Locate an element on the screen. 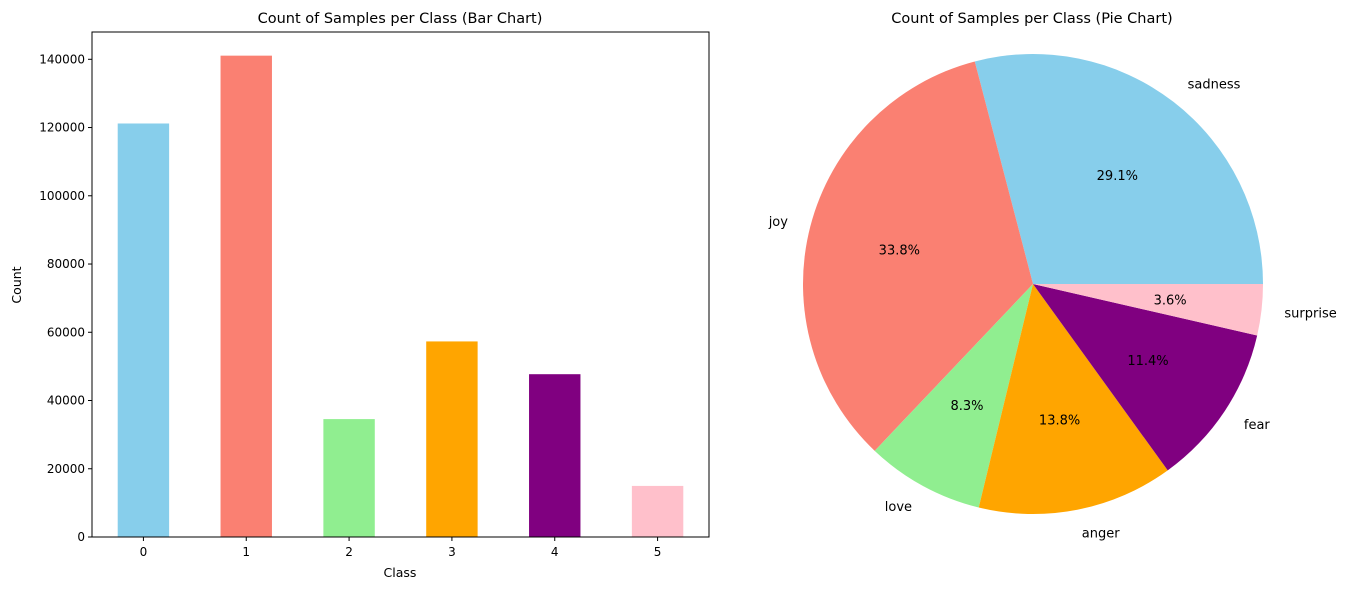  x-tick-label: 2 is located at coordinates (349, 552).